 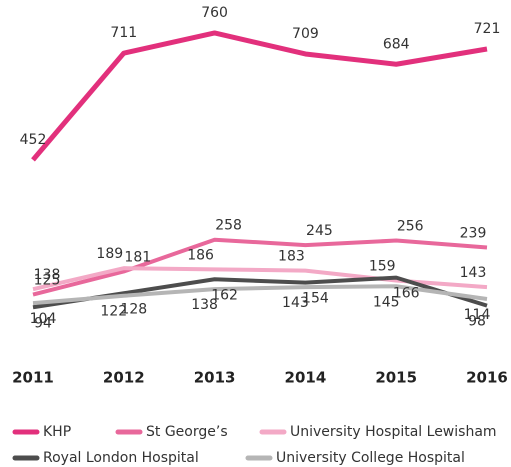 What do you see at coordinates (123, 33) in the screenshot?
I see `data-label: 711` at bounding box center [123, 33].